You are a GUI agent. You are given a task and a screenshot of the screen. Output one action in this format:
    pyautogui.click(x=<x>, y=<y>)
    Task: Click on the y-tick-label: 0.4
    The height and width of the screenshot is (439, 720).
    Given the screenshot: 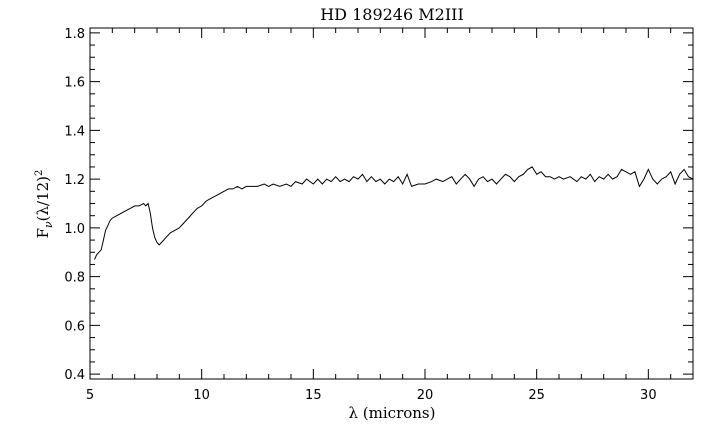 What is the action you would take?
    pyautogui.click(x=74, y=375)
    